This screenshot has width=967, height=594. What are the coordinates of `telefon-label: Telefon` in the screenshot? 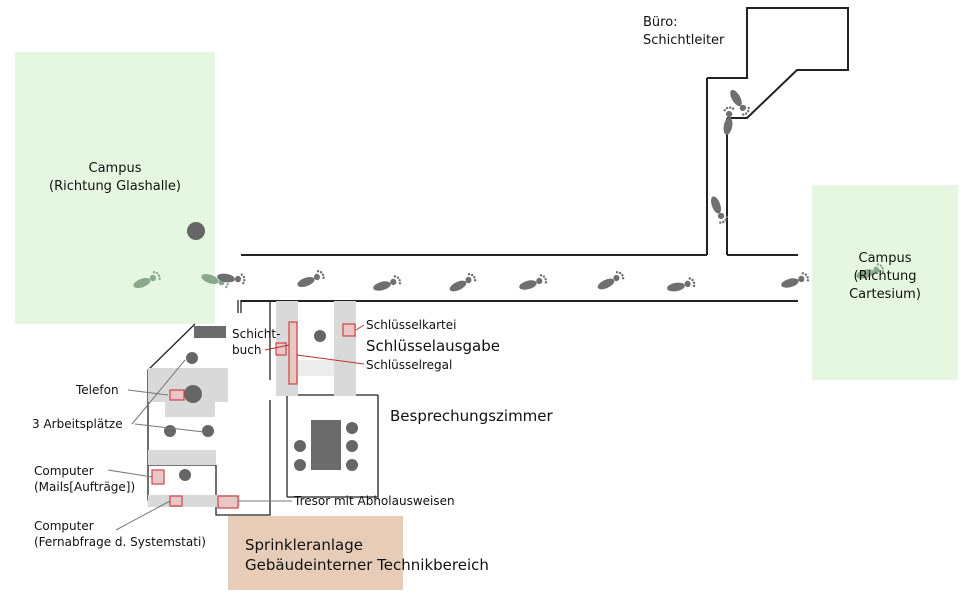 It's located at (97, 390).